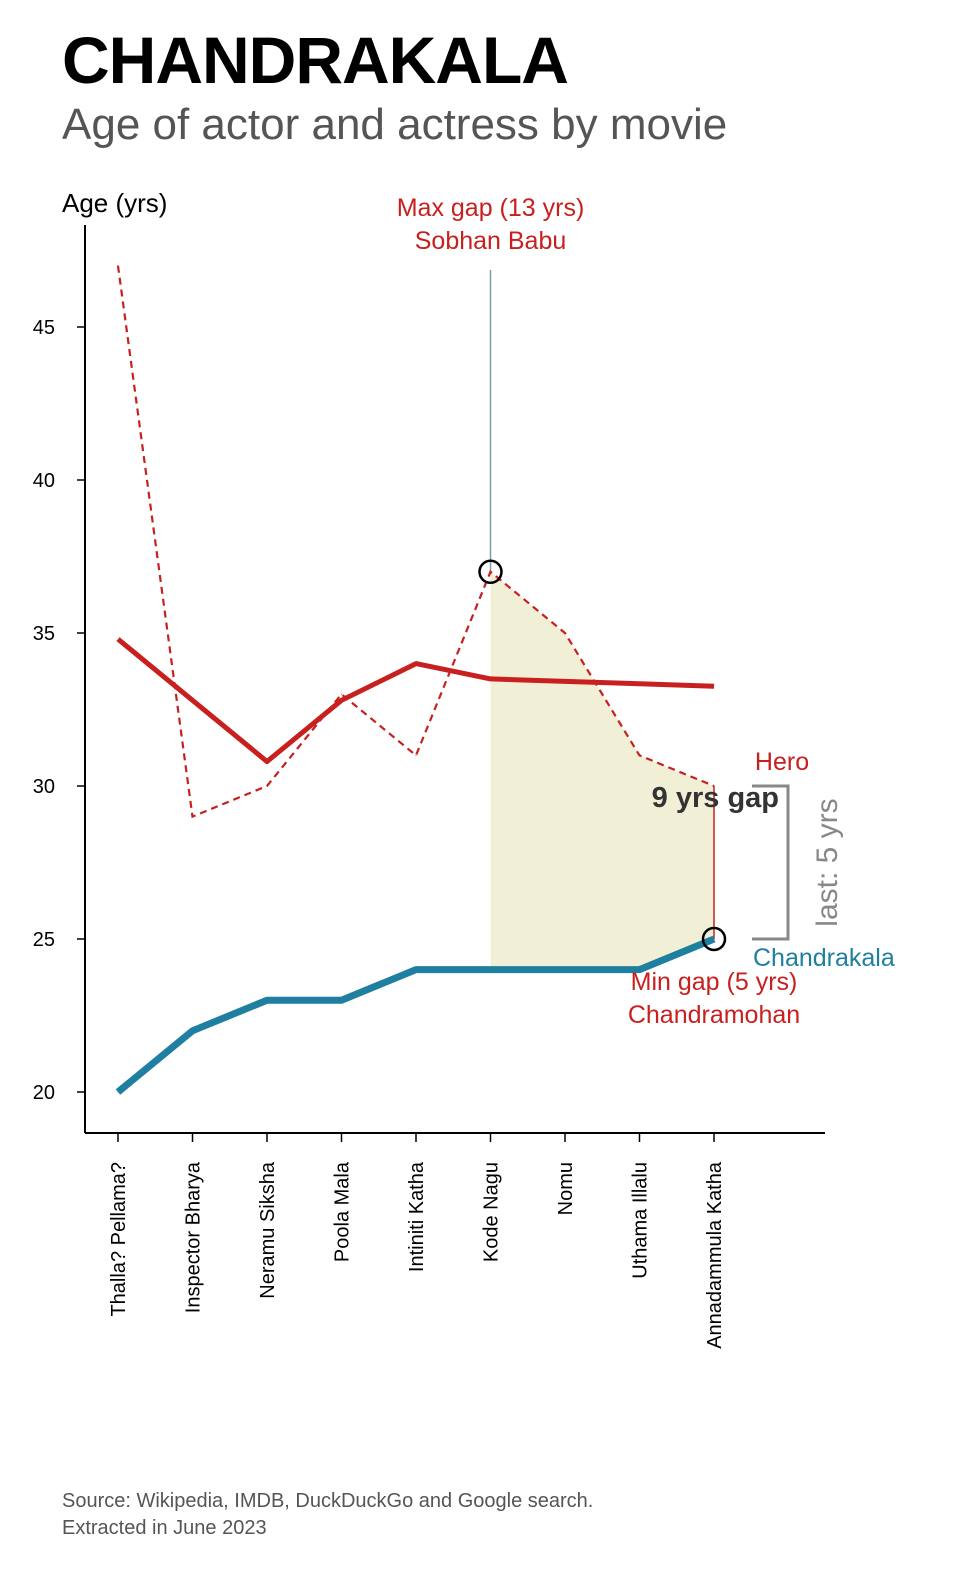  I want to click on x-tick-label: Annadammula Katha, so click(715, 1255).